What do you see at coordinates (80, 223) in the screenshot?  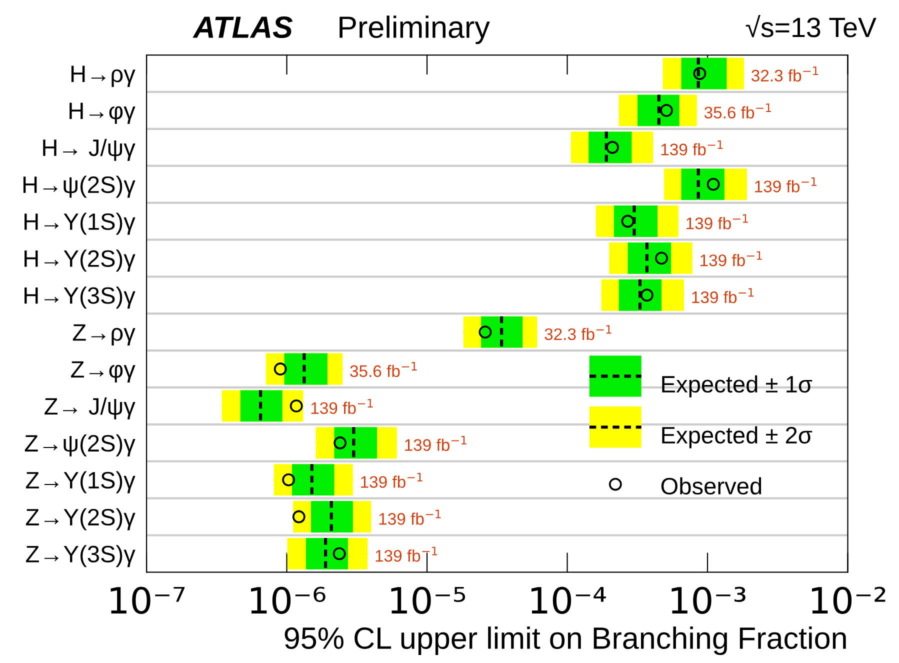 I see `y-tick-label: H→Υ(1S)γ` at bounding box center [80, 223].